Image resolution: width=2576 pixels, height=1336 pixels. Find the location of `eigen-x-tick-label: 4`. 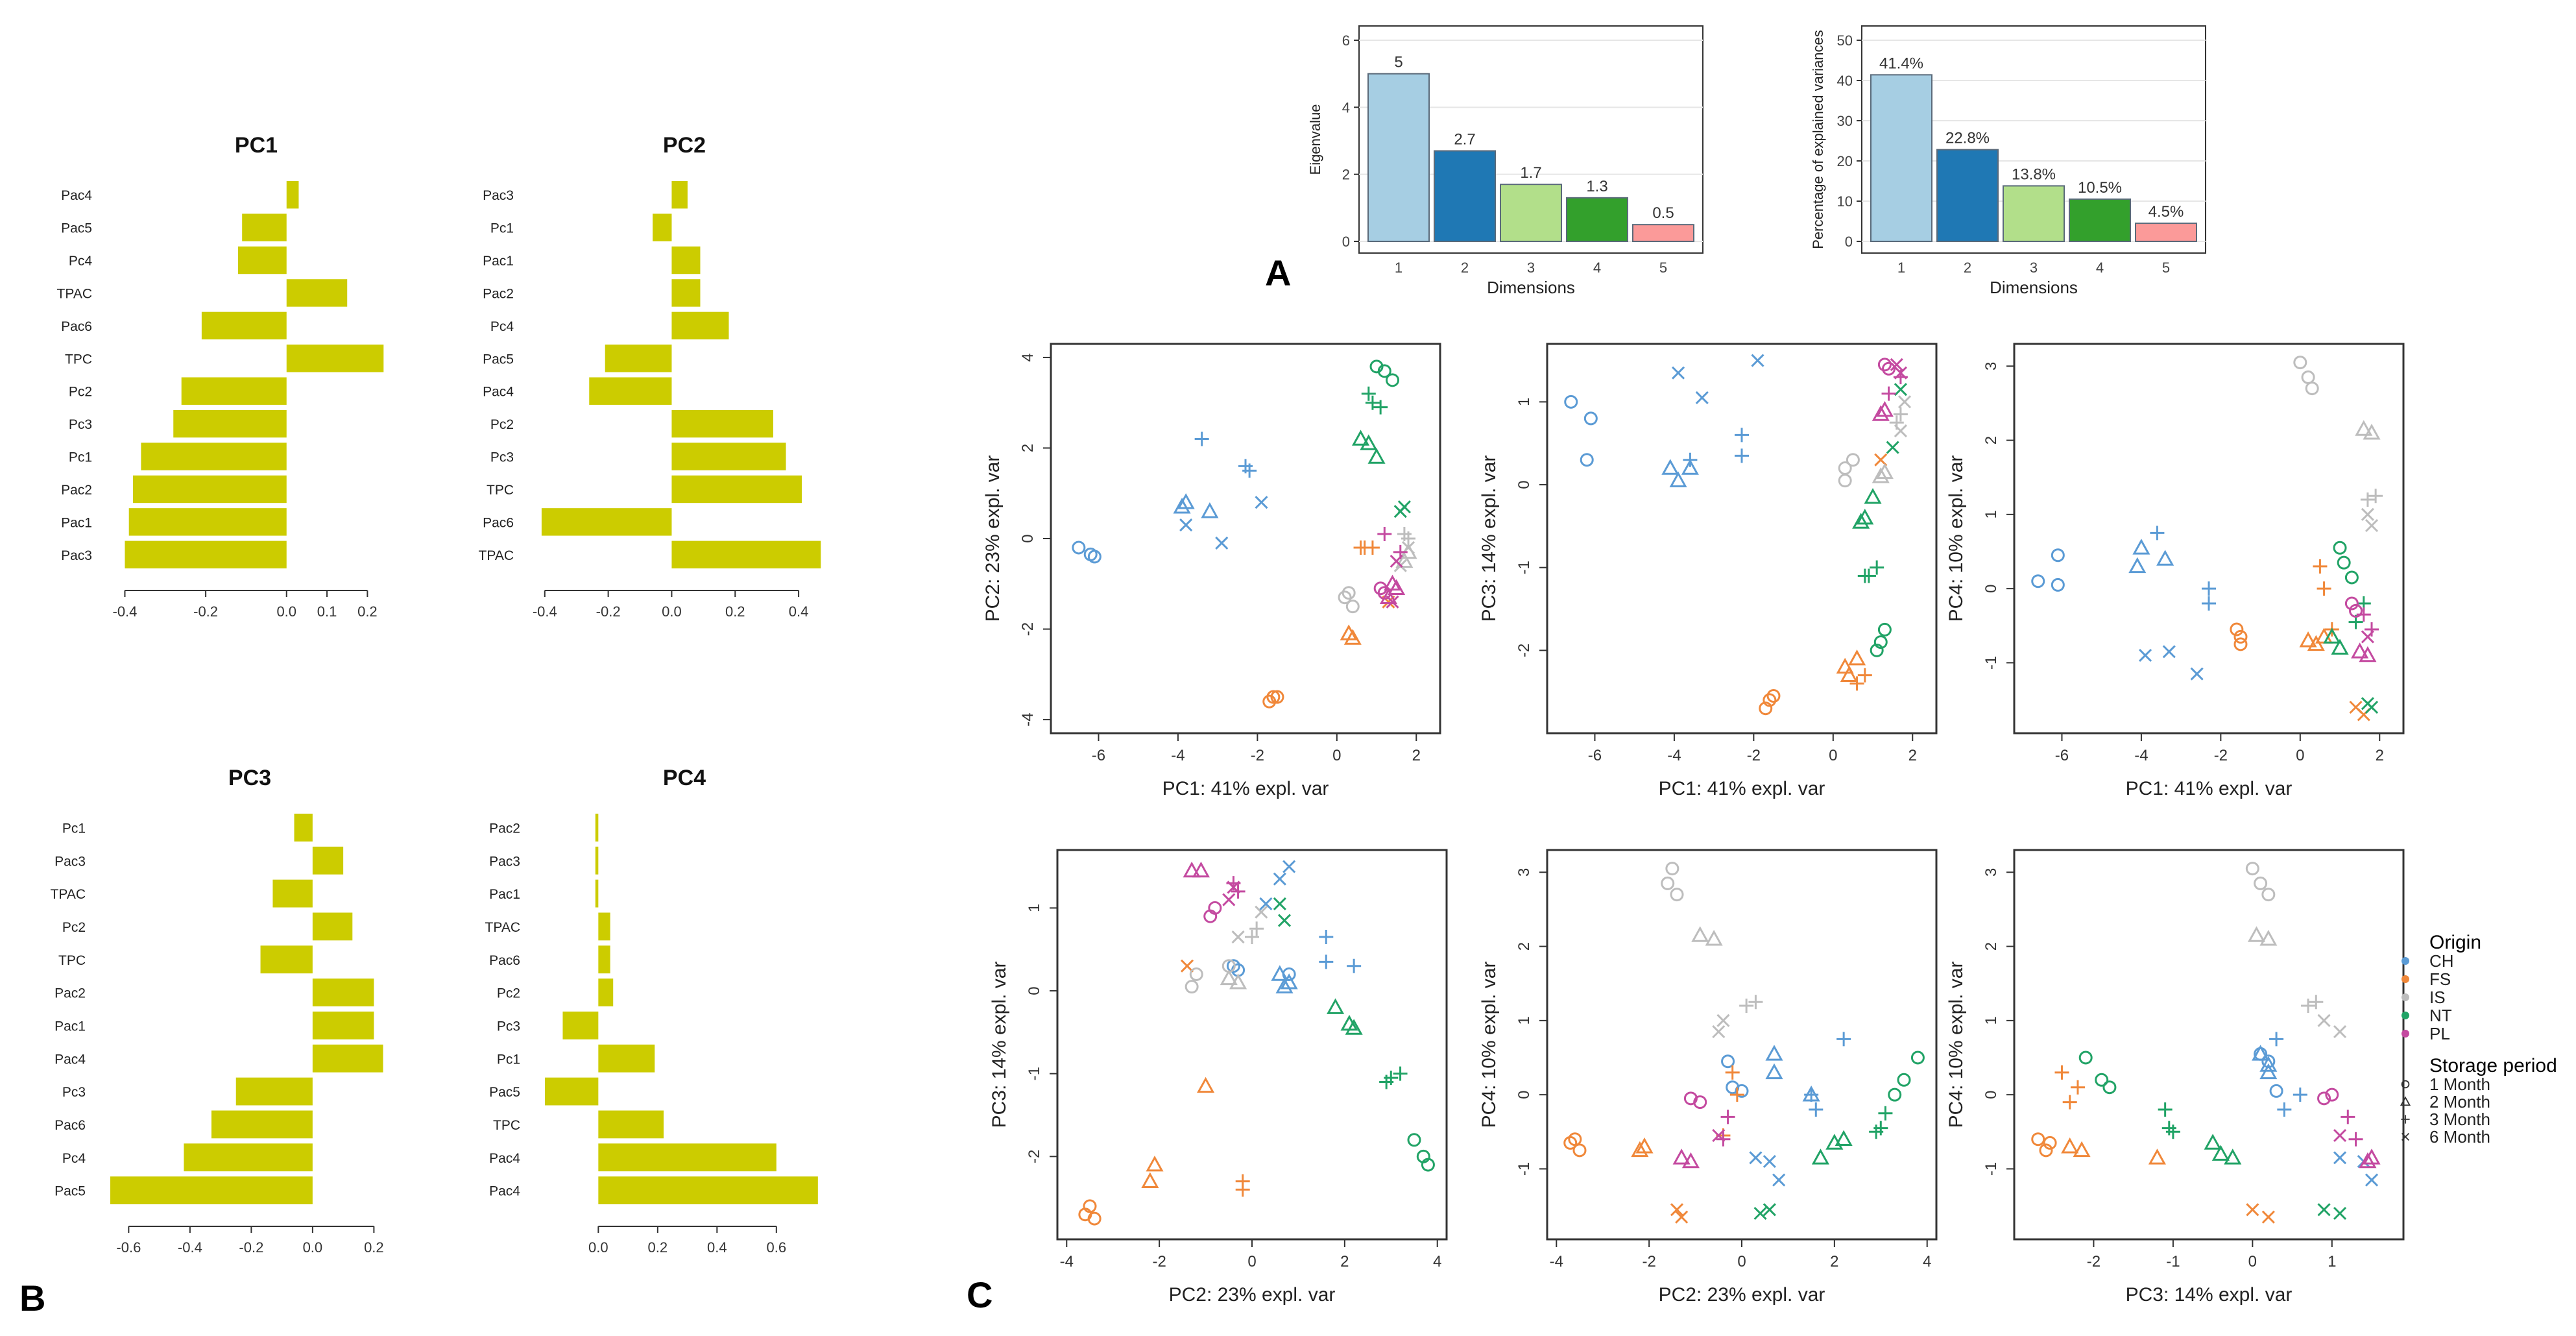

eigen-x-tick-label: 4 is located at coordinates (1597, 268).